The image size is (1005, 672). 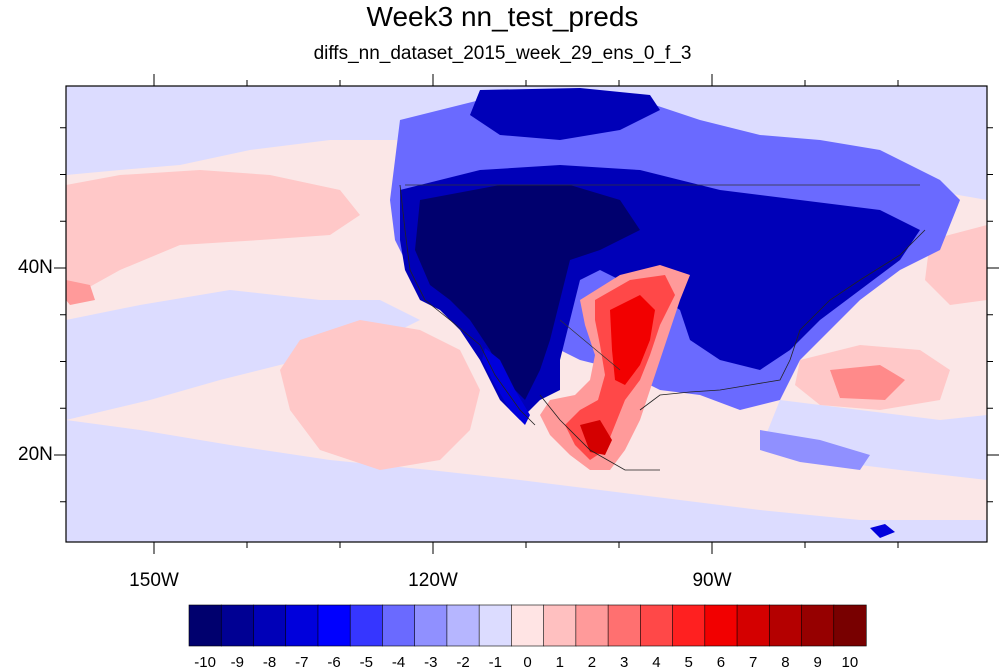 I want to click on colorbar-tick-label: -7, so click(x=302, y=662).